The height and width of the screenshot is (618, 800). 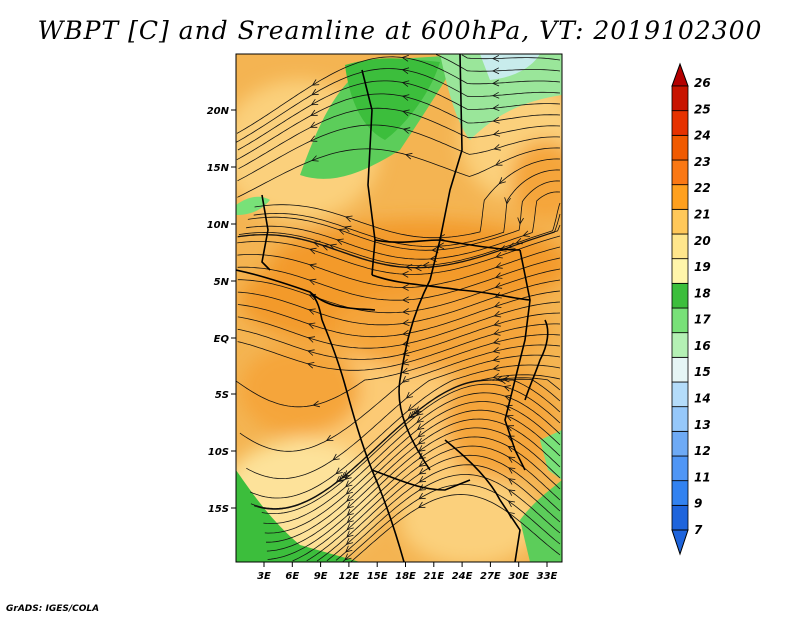 I want to click on longitude-axis: 3E 6E 9E 12E 15E 18E 21E 24E 27E 30E 33E, so click(x=407, y=572).